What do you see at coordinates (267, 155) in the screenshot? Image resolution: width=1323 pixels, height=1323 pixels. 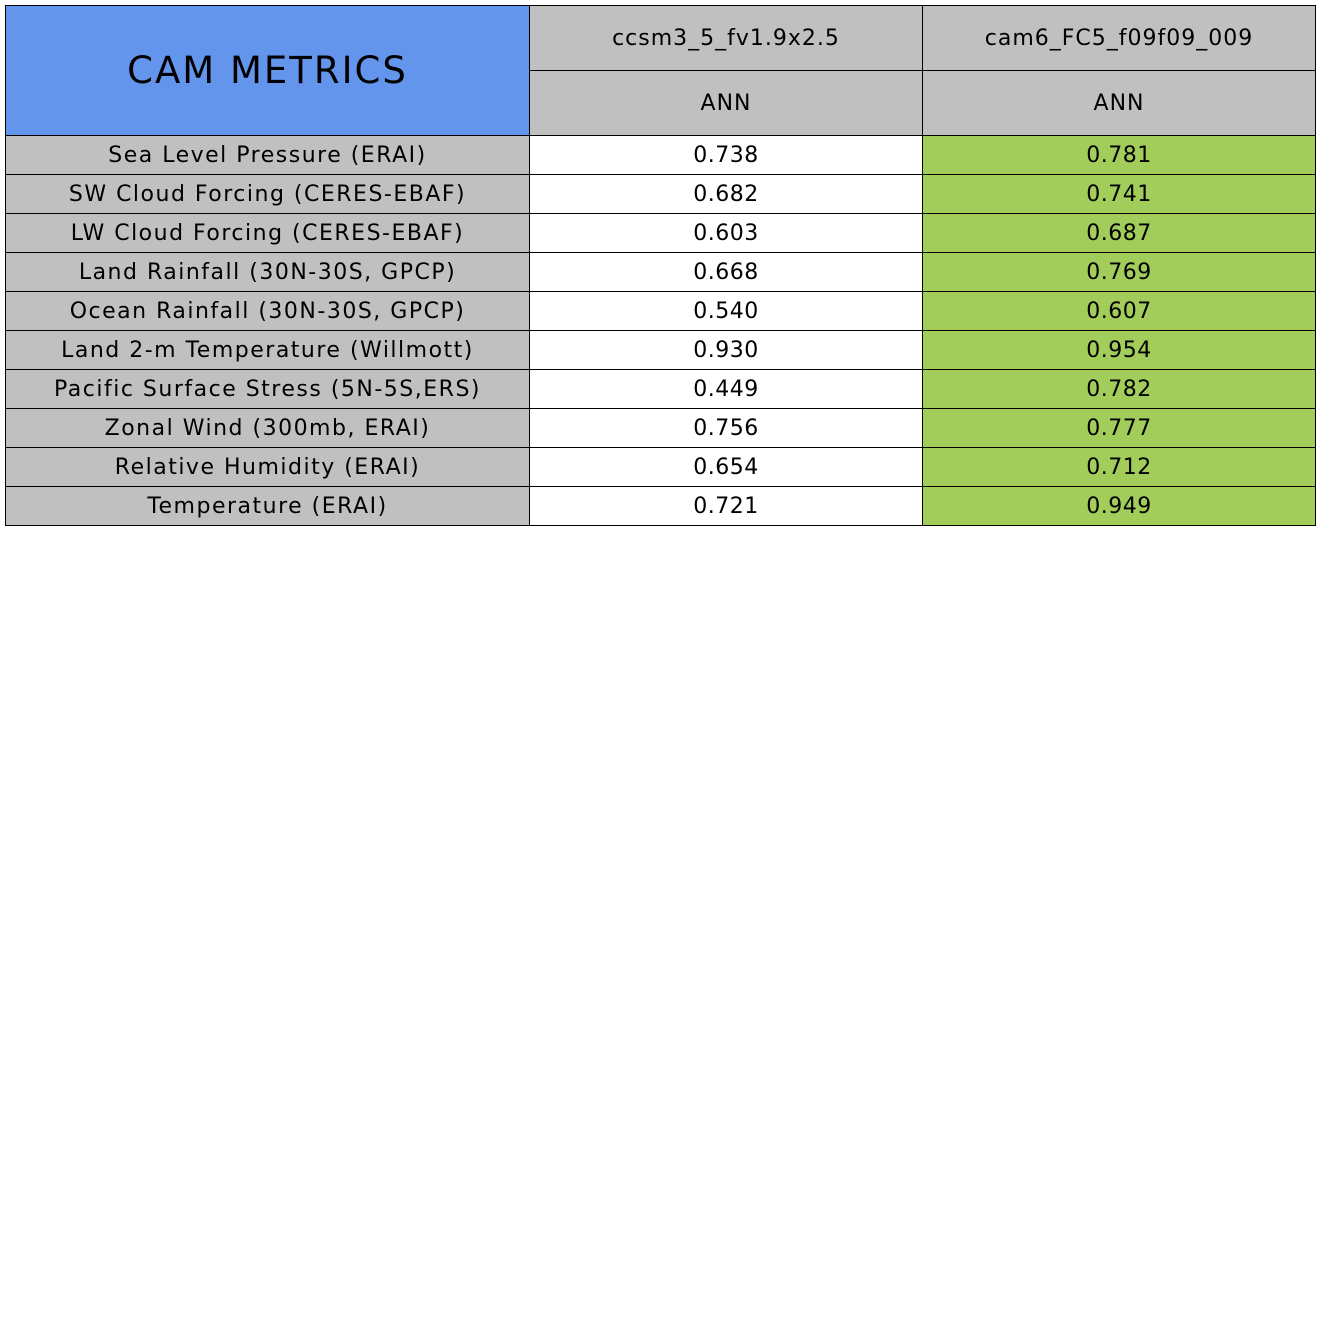 I see `metric-label: Sea Level Pressure (ERAI)` at bounding box center [267, 155].